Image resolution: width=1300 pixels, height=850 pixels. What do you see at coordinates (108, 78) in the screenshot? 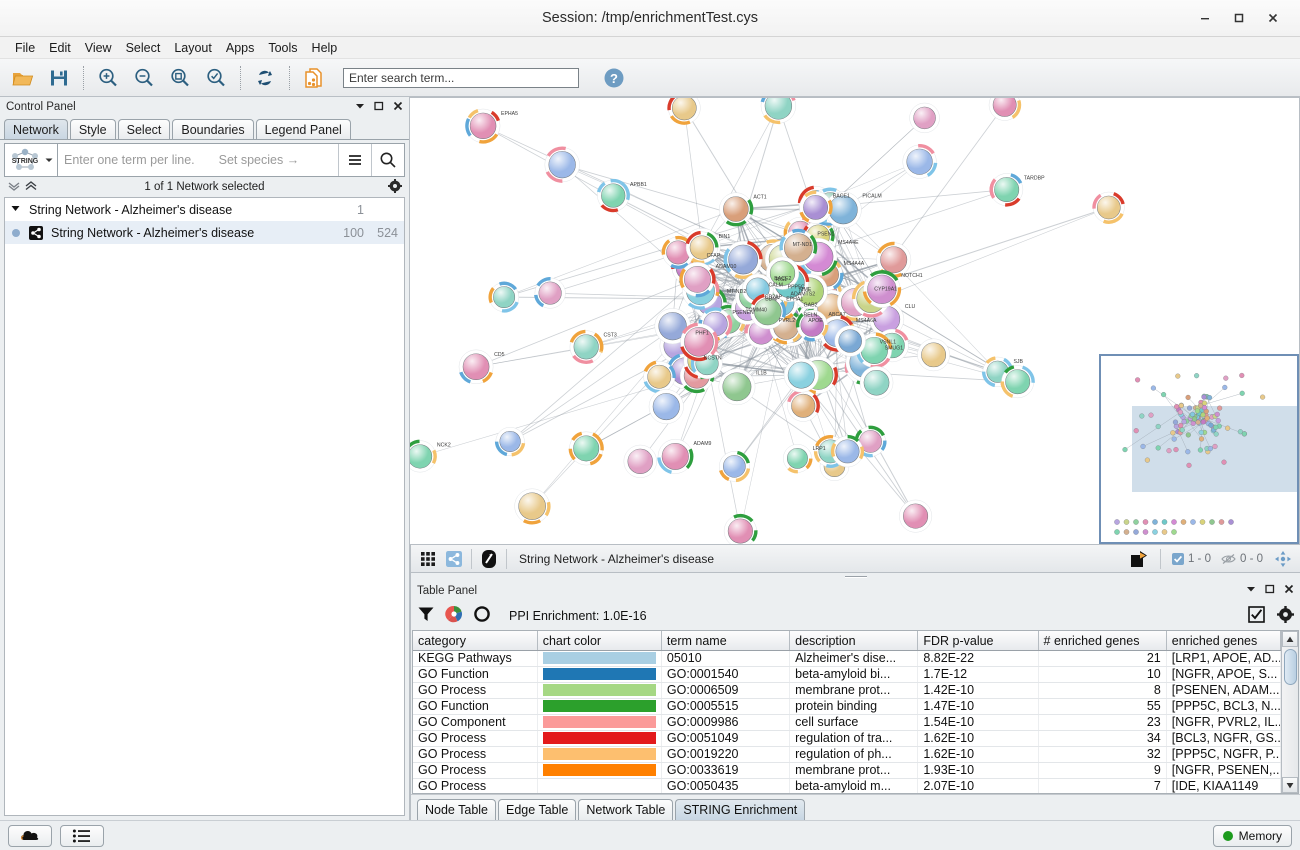
I see `zoom-in-icon` at bounding box center [108, 78].